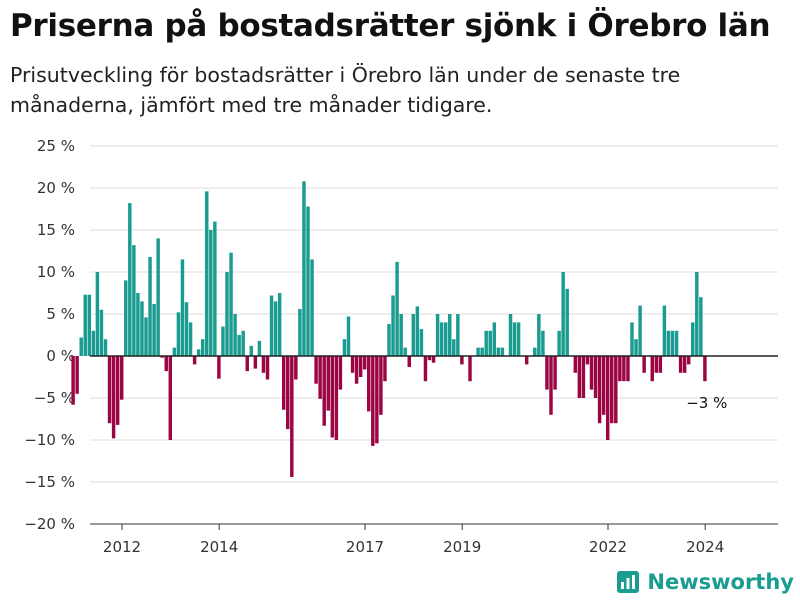 The height and width of the screenshot is (600, 800). I want to click on x-tick-label: 2024, so click(705, 547).